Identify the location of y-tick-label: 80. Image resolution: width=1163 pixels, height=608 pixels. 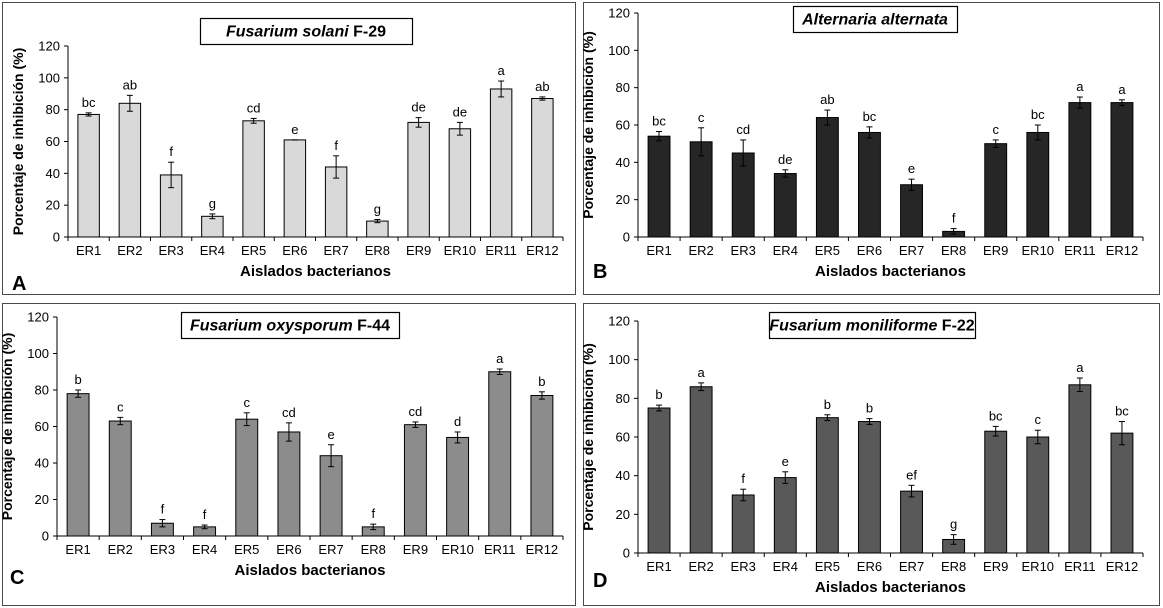
(53, 109).